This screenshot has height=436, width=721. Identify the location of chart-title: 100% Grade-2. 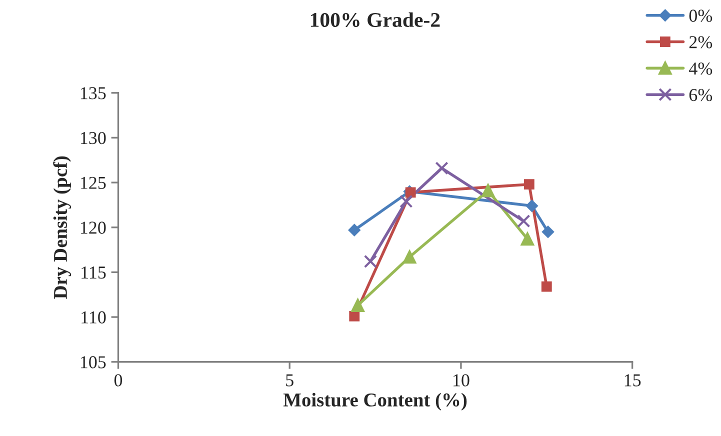
(375, 20).